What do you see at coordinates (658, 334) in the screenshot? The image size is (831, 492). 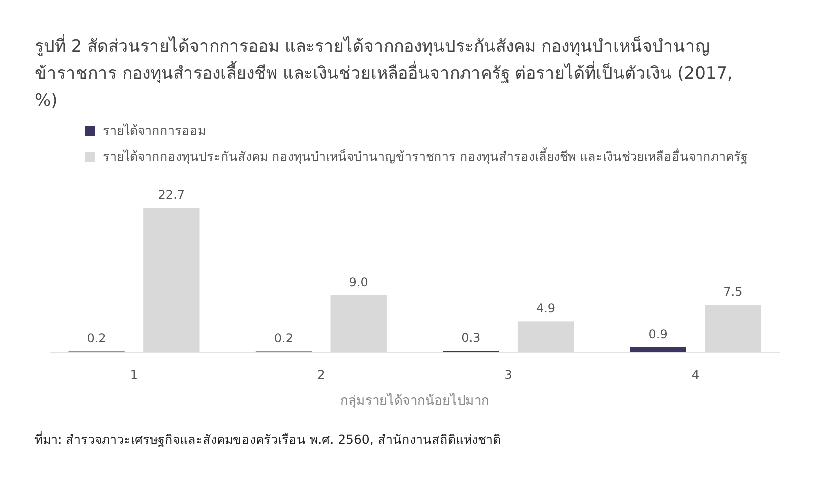 I see `data-label: 0.9` at bounding box center [658, 334].